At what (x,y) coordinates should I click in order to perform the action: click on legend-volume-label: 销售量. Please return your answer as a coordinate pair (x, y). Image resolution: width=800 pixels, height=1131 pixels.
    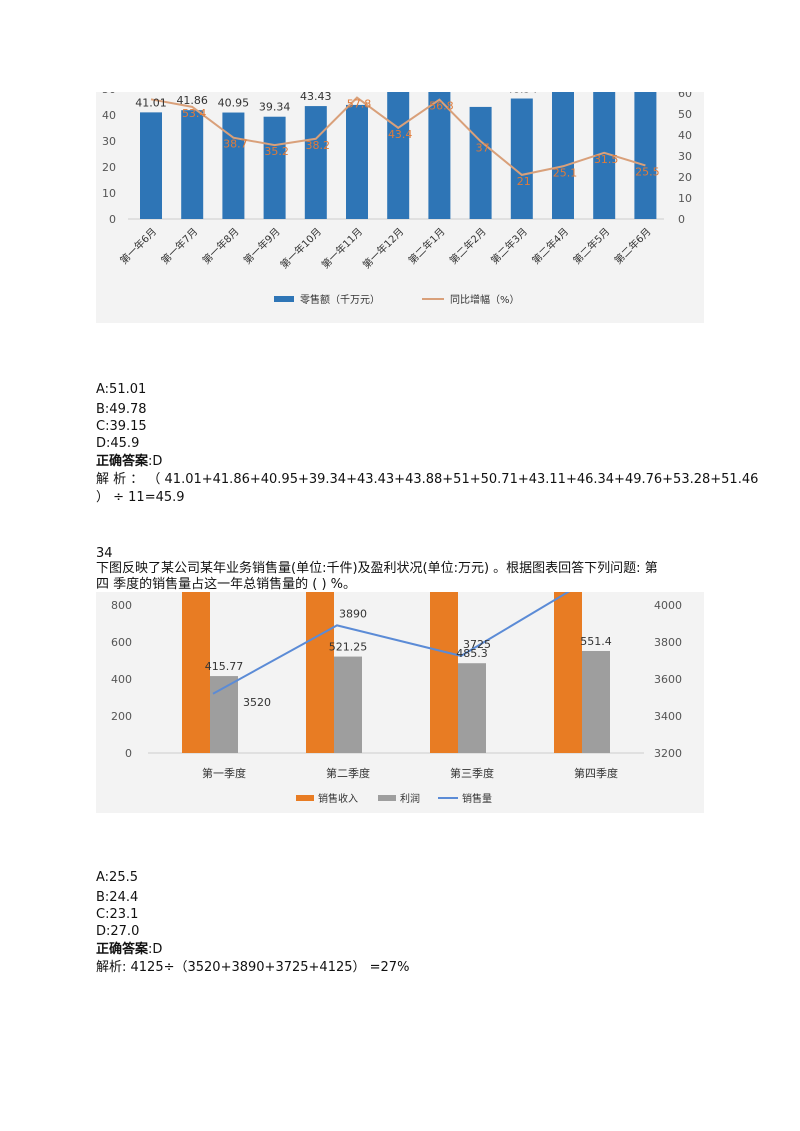
    Looking at the image, I should click on (477, 798).